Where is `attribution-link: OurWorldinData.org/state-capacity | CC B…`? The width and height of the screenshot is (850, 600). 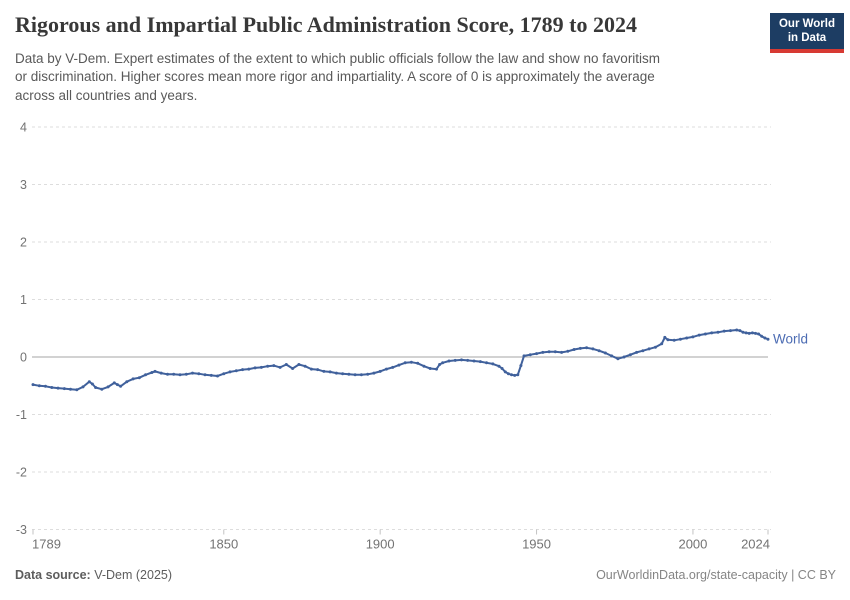 attribution-link: OurWorldinData.org/state-capacity | CC B… is located at coordinates (716, 575).